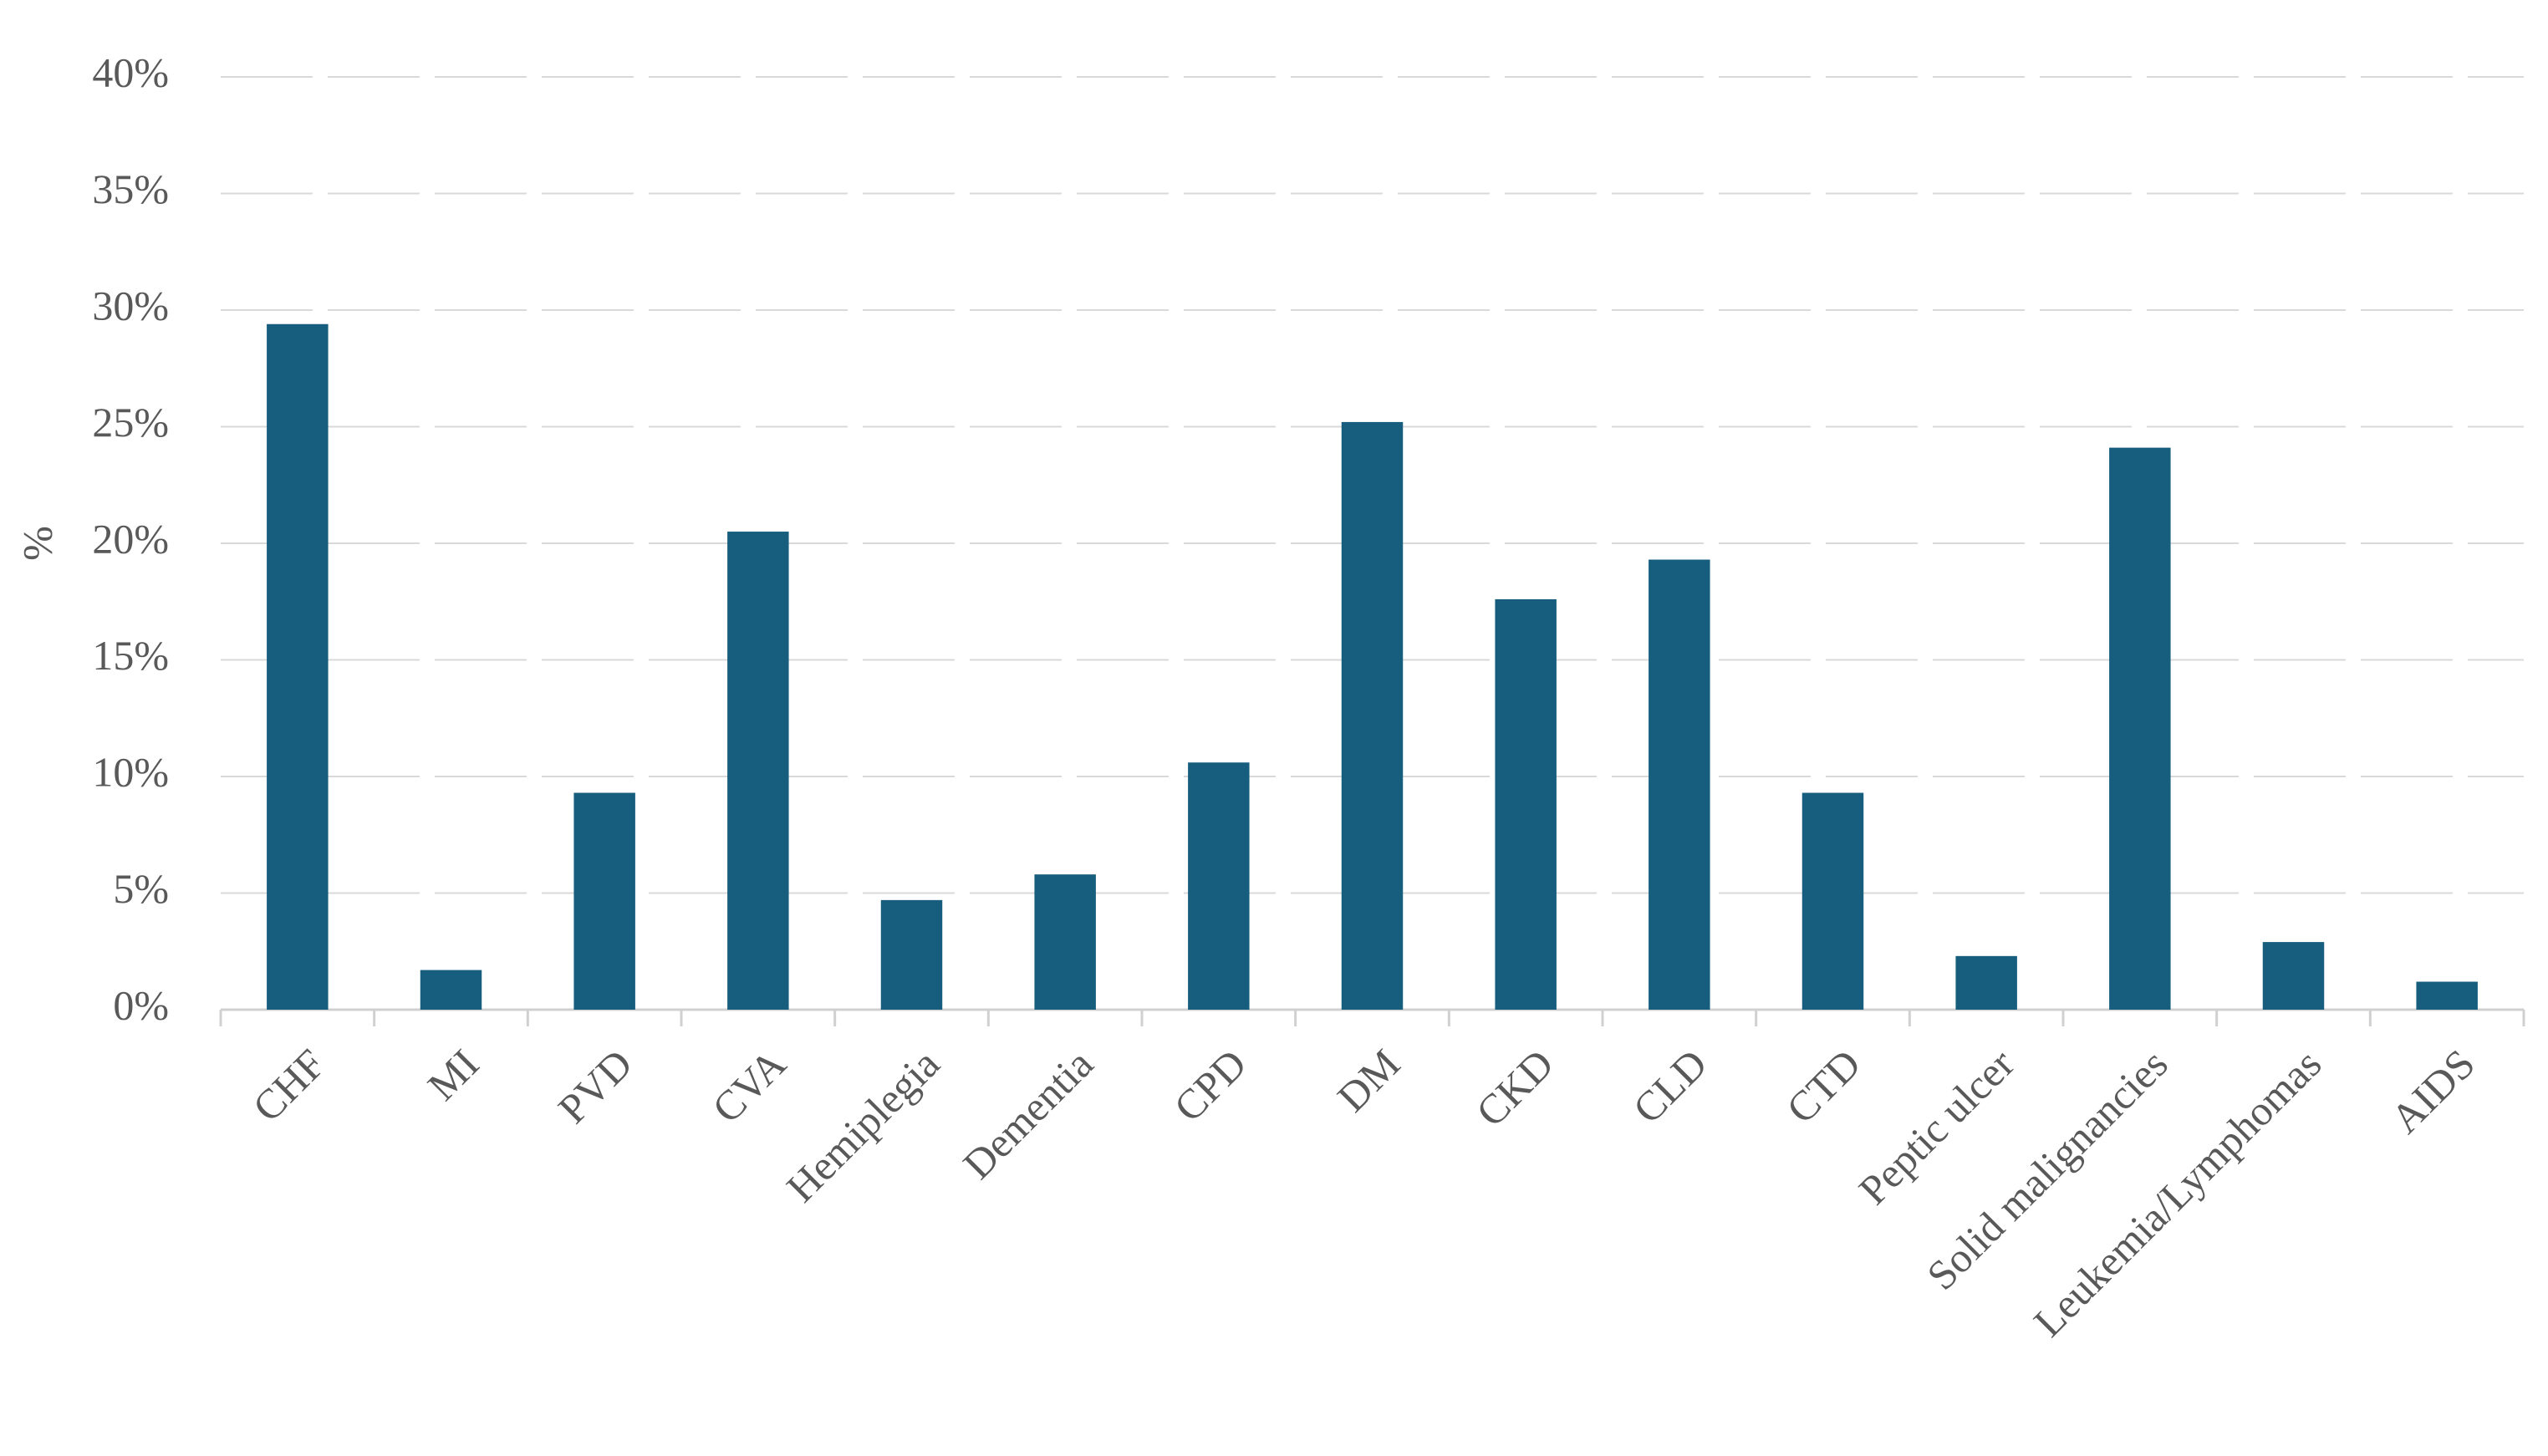 Image resolution: width=2548 pixels, height=1456 pixels. What do you see at coordinates (1368, 1080) in the screenshot?
I see `x-tick-label: DM` at bounding box center [1368, 1080].